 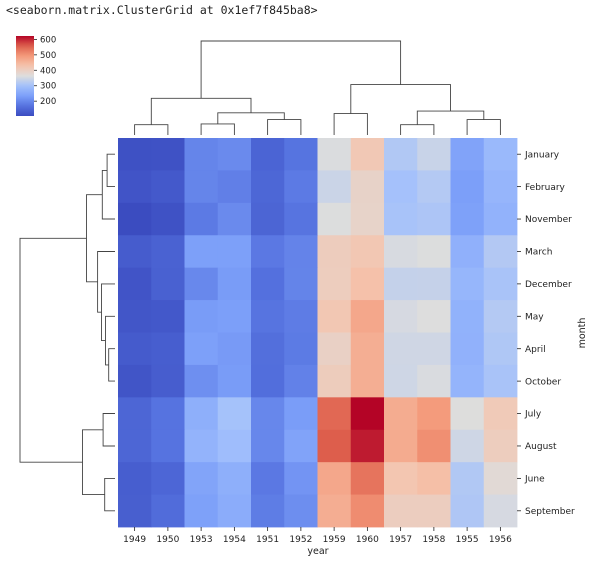 What do you see at coordinates (25, 76) in the screenshot?
I see `colorbar-gradient` at bounding box center [25, 76].